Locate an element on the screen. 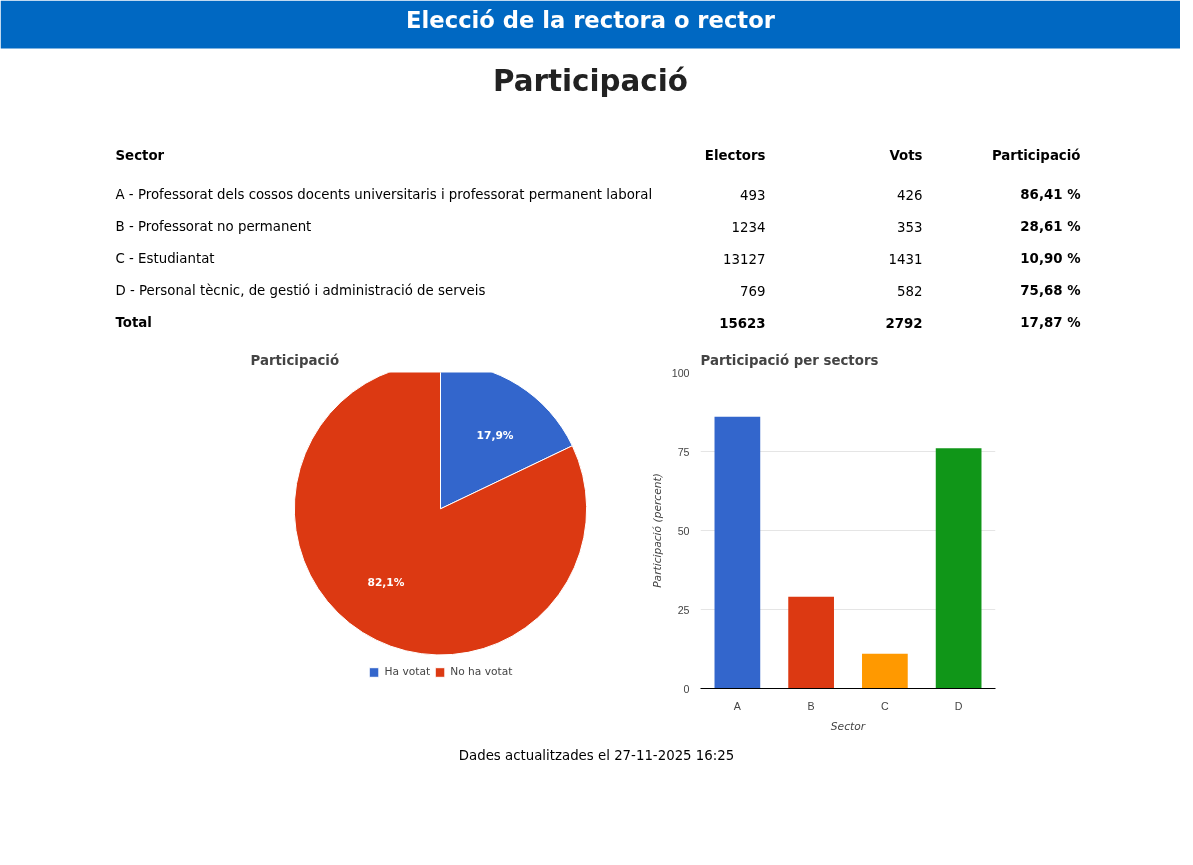  data-label: 493 is located at coordinates (753, 195).